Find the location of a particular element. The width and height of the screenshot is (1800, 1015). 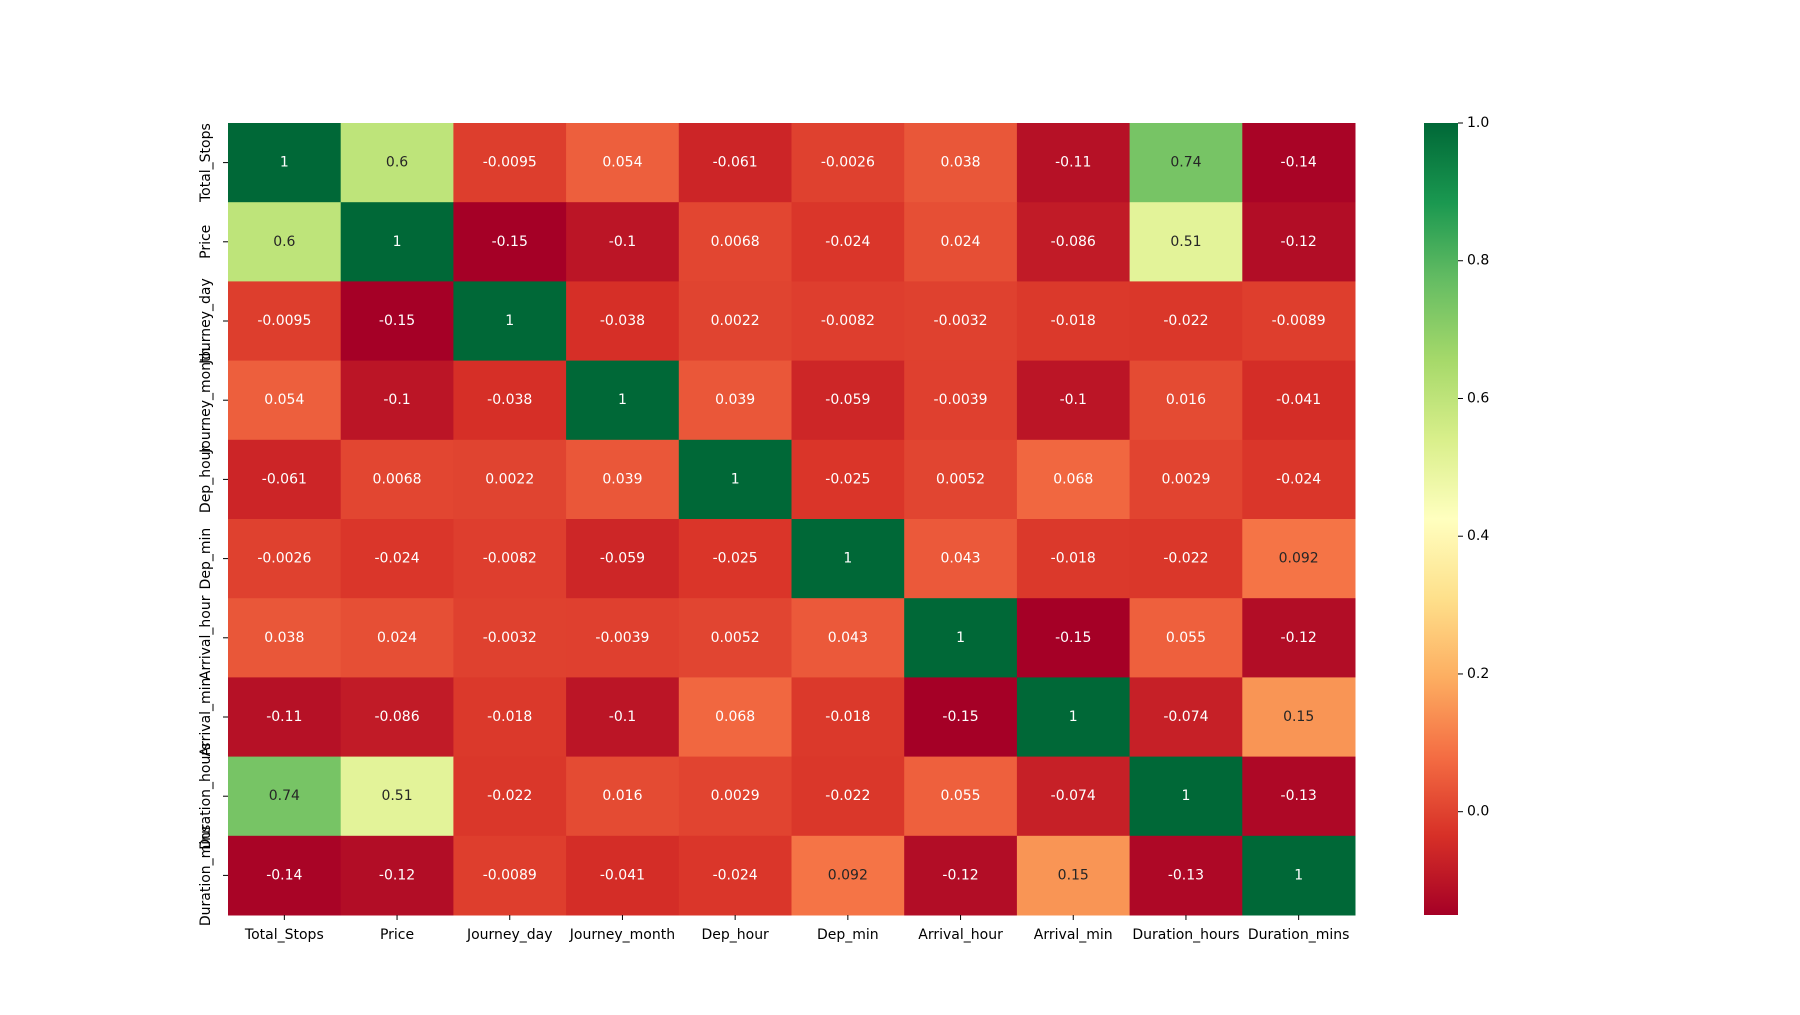

colorbar-tick-label: 0.0 is located at coordinates (1478, 812).